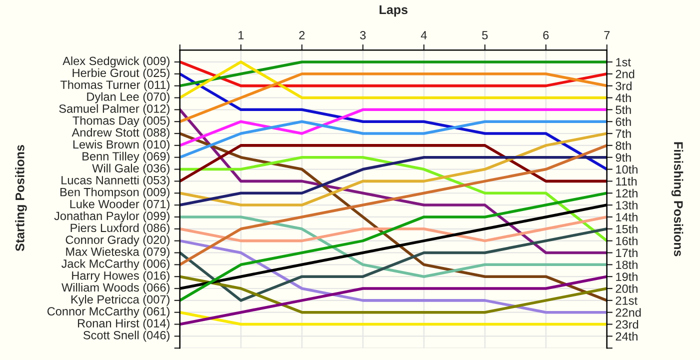 This screenshot has height=360, width=700. I want to click on y-tick-label: 18th, so click(627, 265).